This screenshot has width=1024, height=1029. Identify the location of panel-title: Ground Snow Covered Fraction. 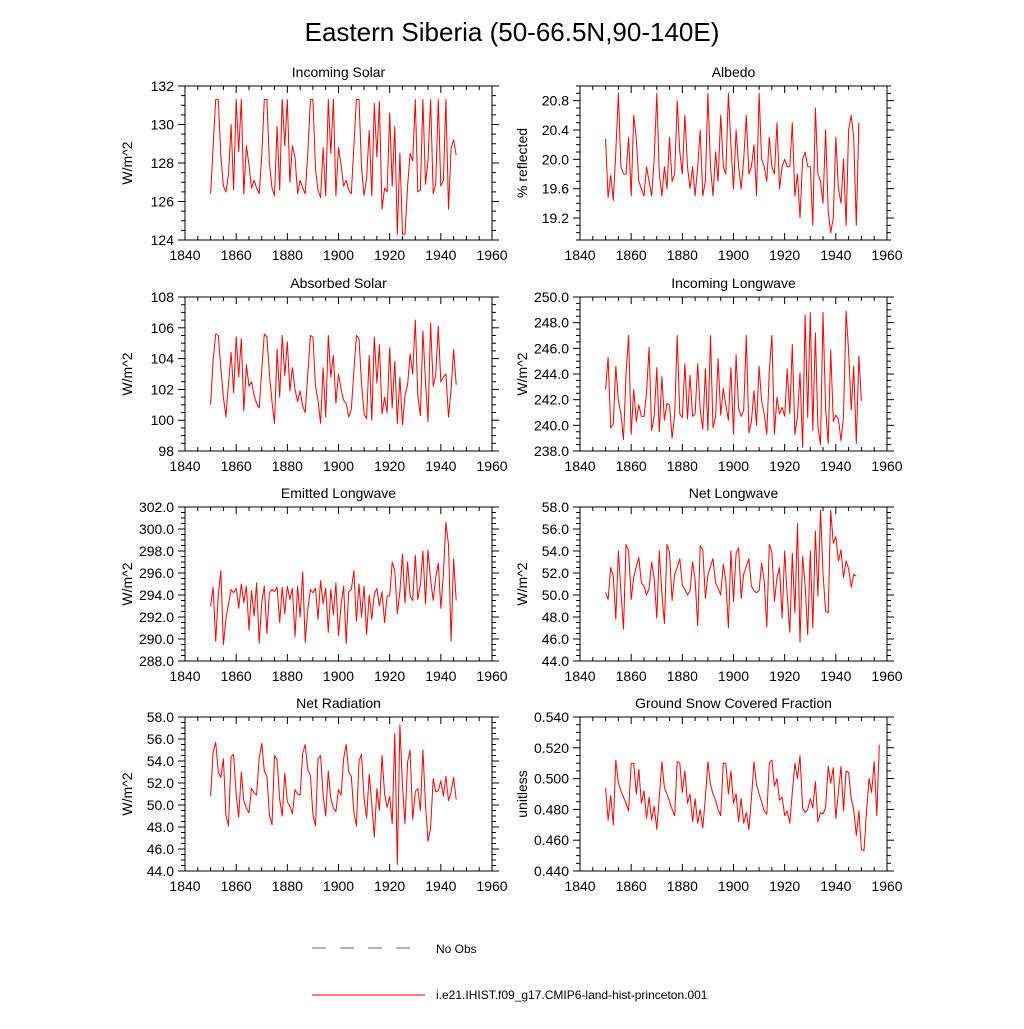
(733, 703).